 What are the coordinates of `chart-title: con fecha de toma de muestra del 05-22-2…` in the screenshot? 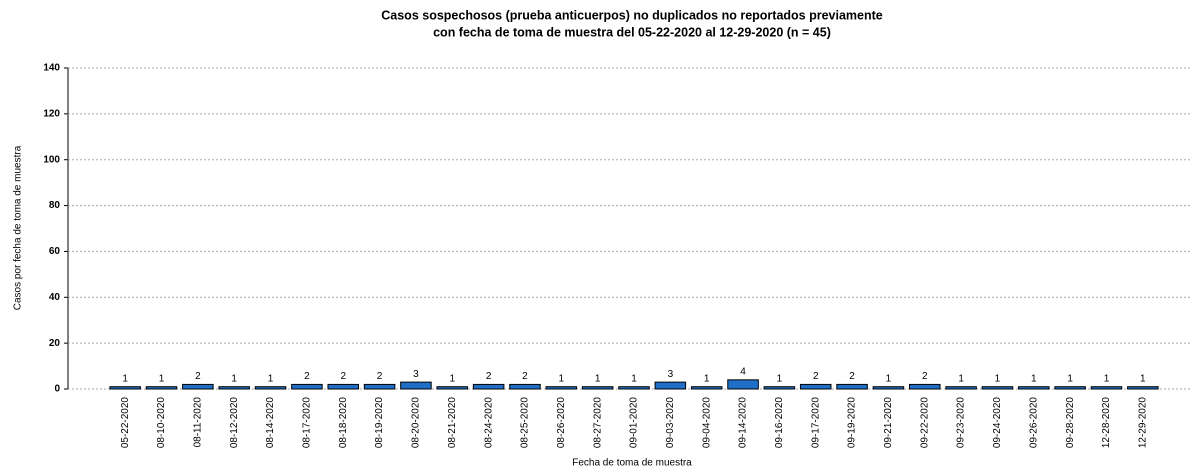 It's located at (632, 32).